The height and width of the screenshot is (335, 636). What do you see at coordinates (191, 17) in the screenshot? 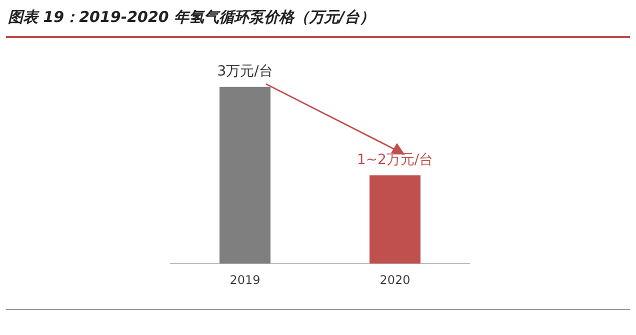
I see `chart-title: 图表 19：2019-2020 年氢气循环泵价格（万元/台）` at bounding box center [191, 17].